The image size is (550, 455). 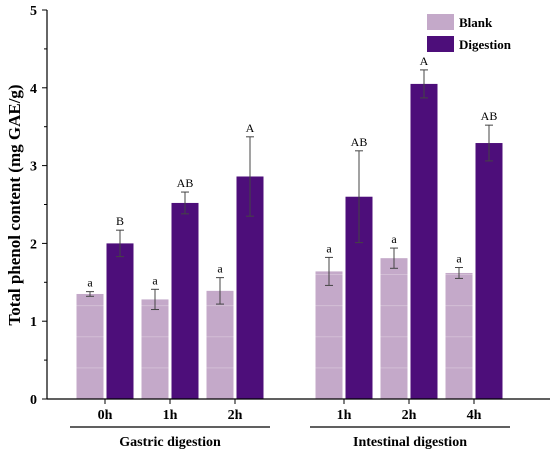 I want to click on legend-swatch-blank, so click(x=440, y=22).